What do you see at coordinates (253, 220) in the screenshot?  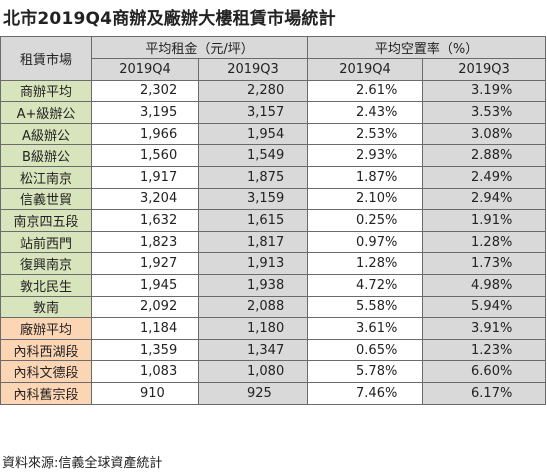 I see `row-rent-q3-cell: 1,615` at bounding box center [253, 220].